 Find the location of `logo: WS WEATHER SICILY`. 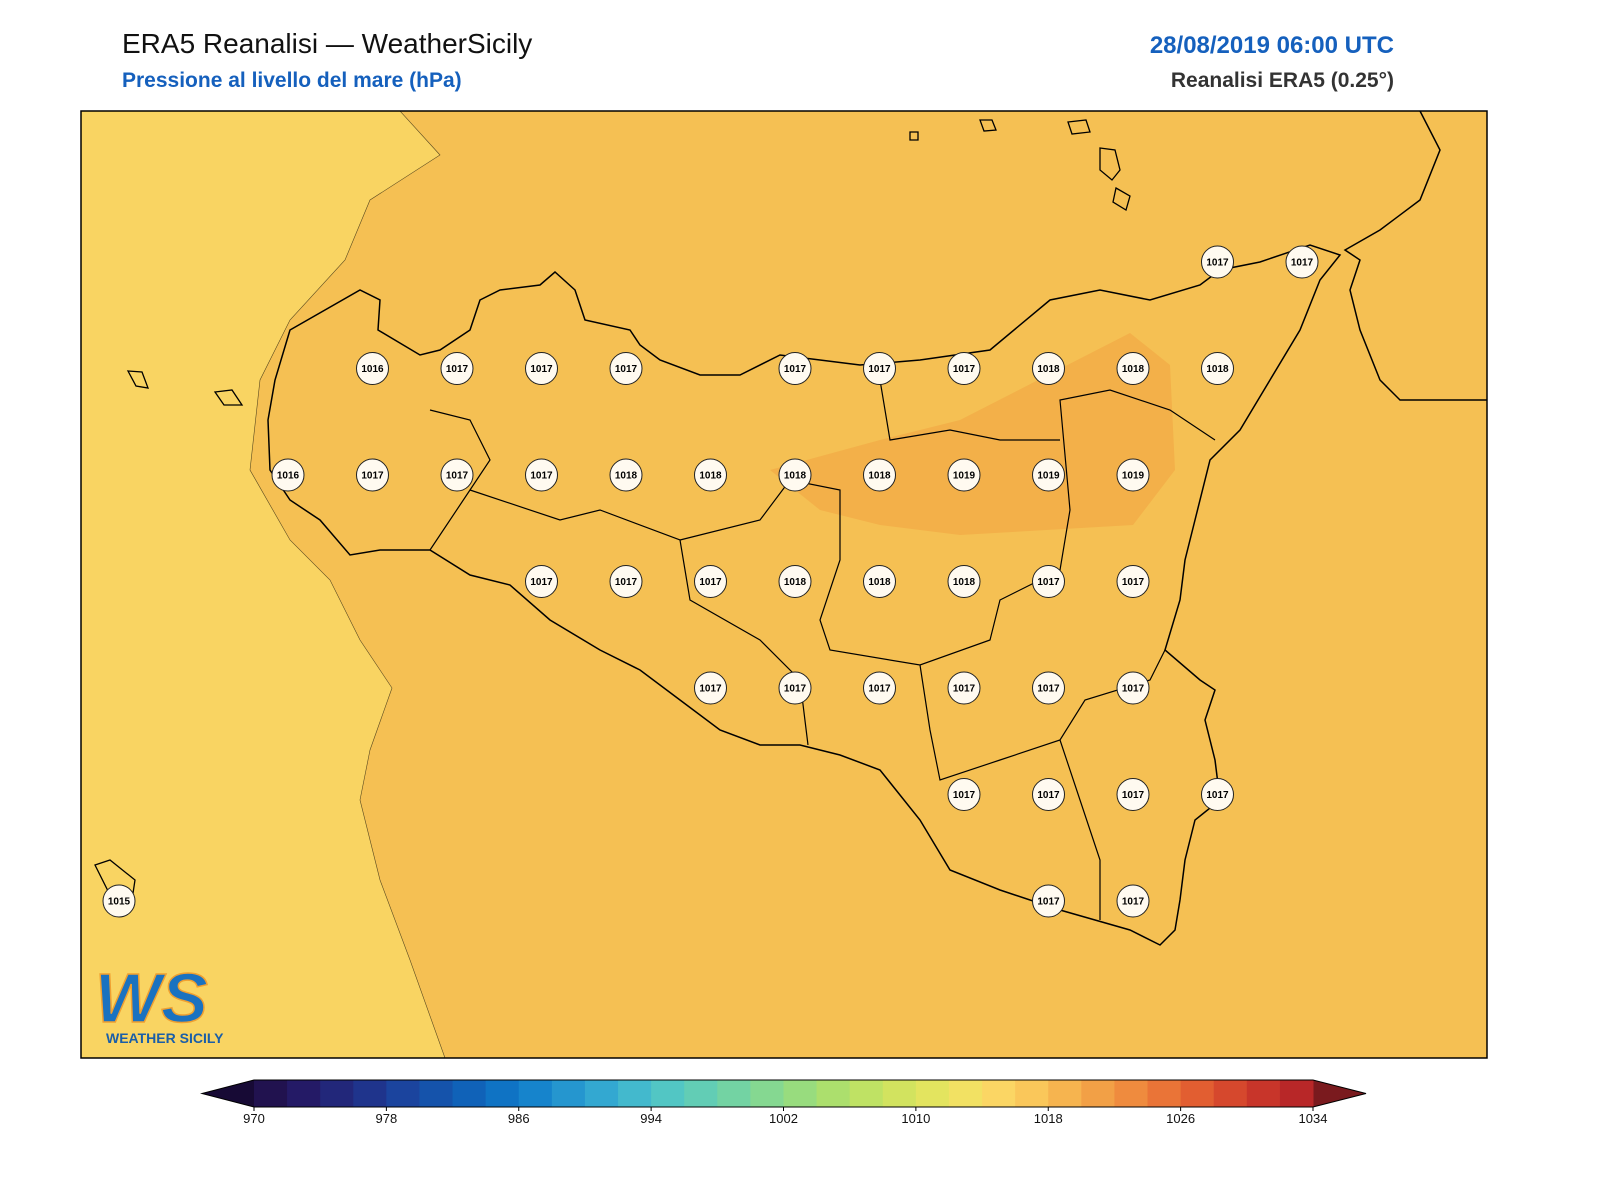

logo: WS WEATHER SICILY is located at coordinates (159, 1002).